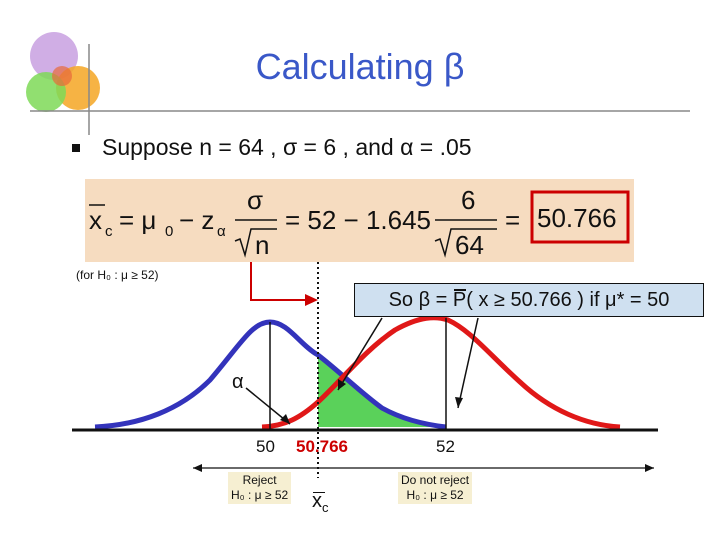 The width and height of the screenshot is (720, 540). I want to click on formula-mu0-sub: 0, so click(169, 231).